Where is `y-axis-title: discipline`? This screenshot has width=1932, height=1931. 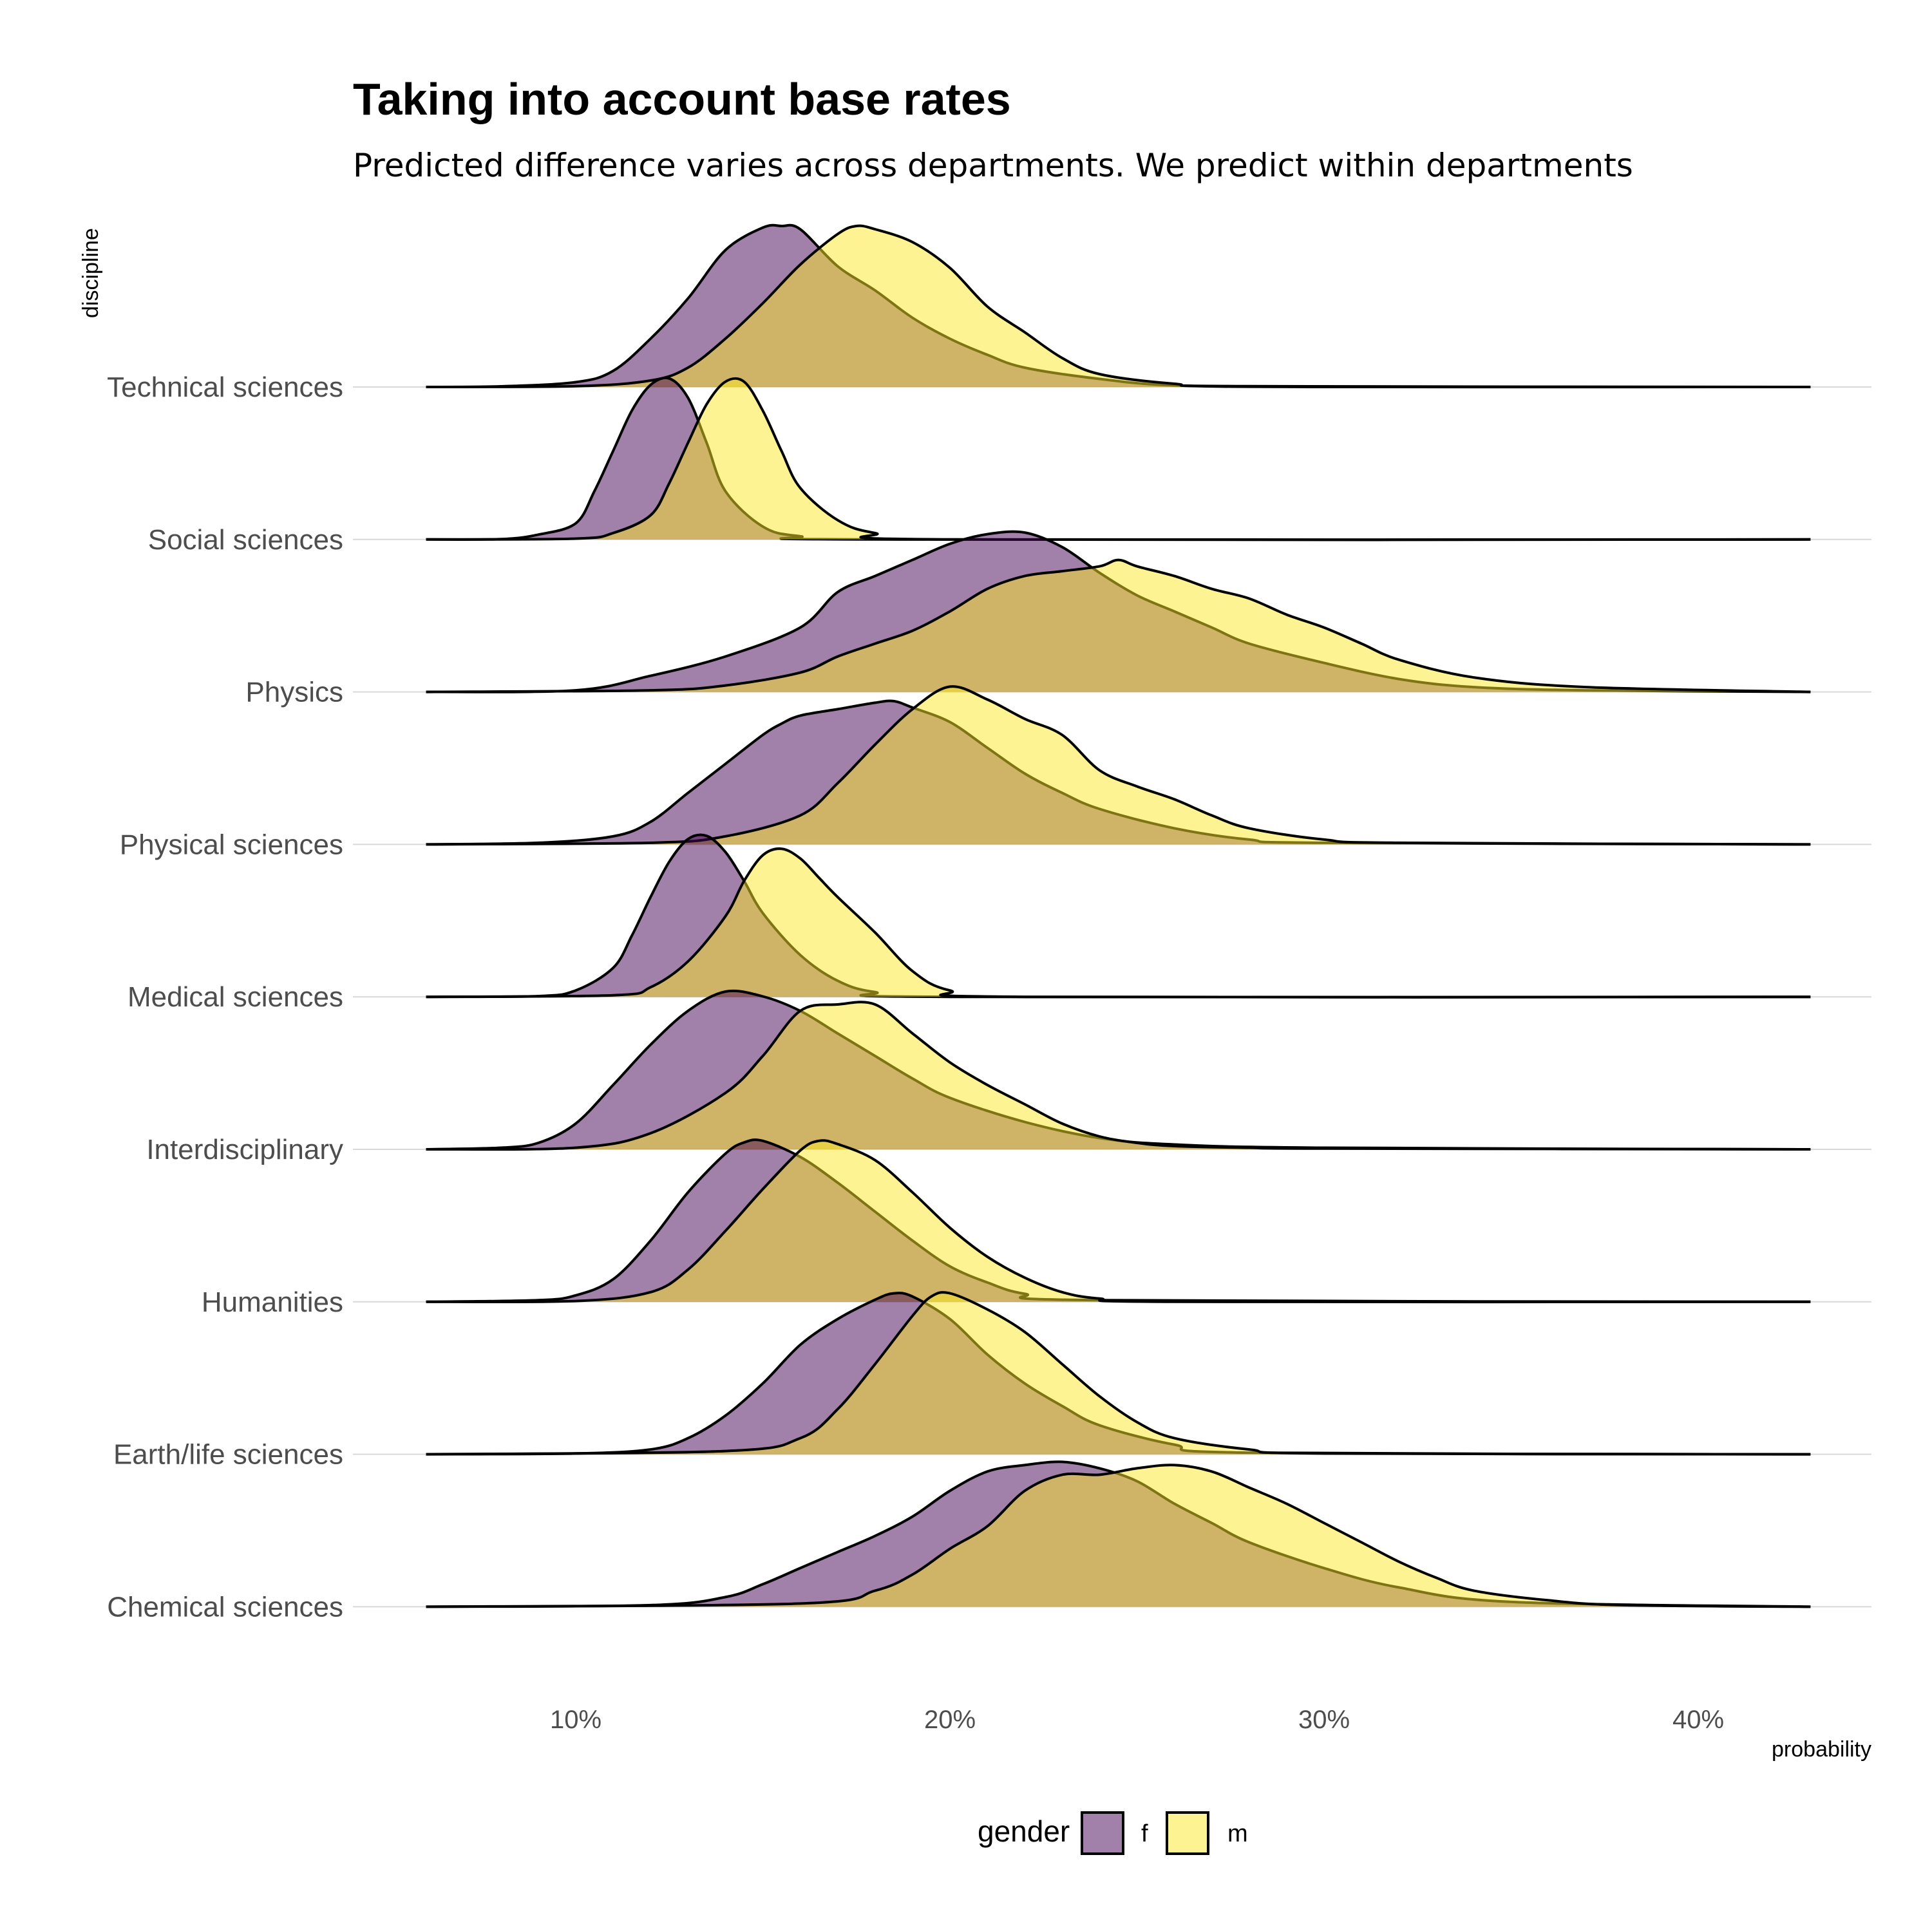
y-axis-title: discipline is located at coordinates (91, 273).